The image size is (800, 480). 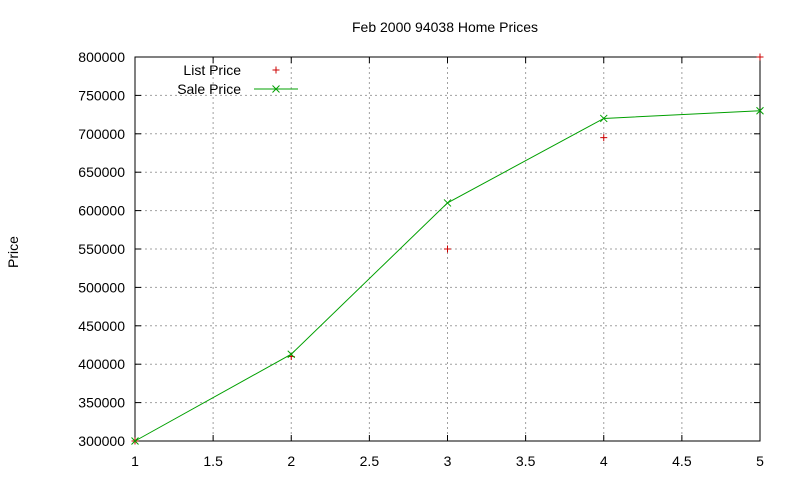 I want to click on x-tick-label: 3, so click(x=448, y=461).